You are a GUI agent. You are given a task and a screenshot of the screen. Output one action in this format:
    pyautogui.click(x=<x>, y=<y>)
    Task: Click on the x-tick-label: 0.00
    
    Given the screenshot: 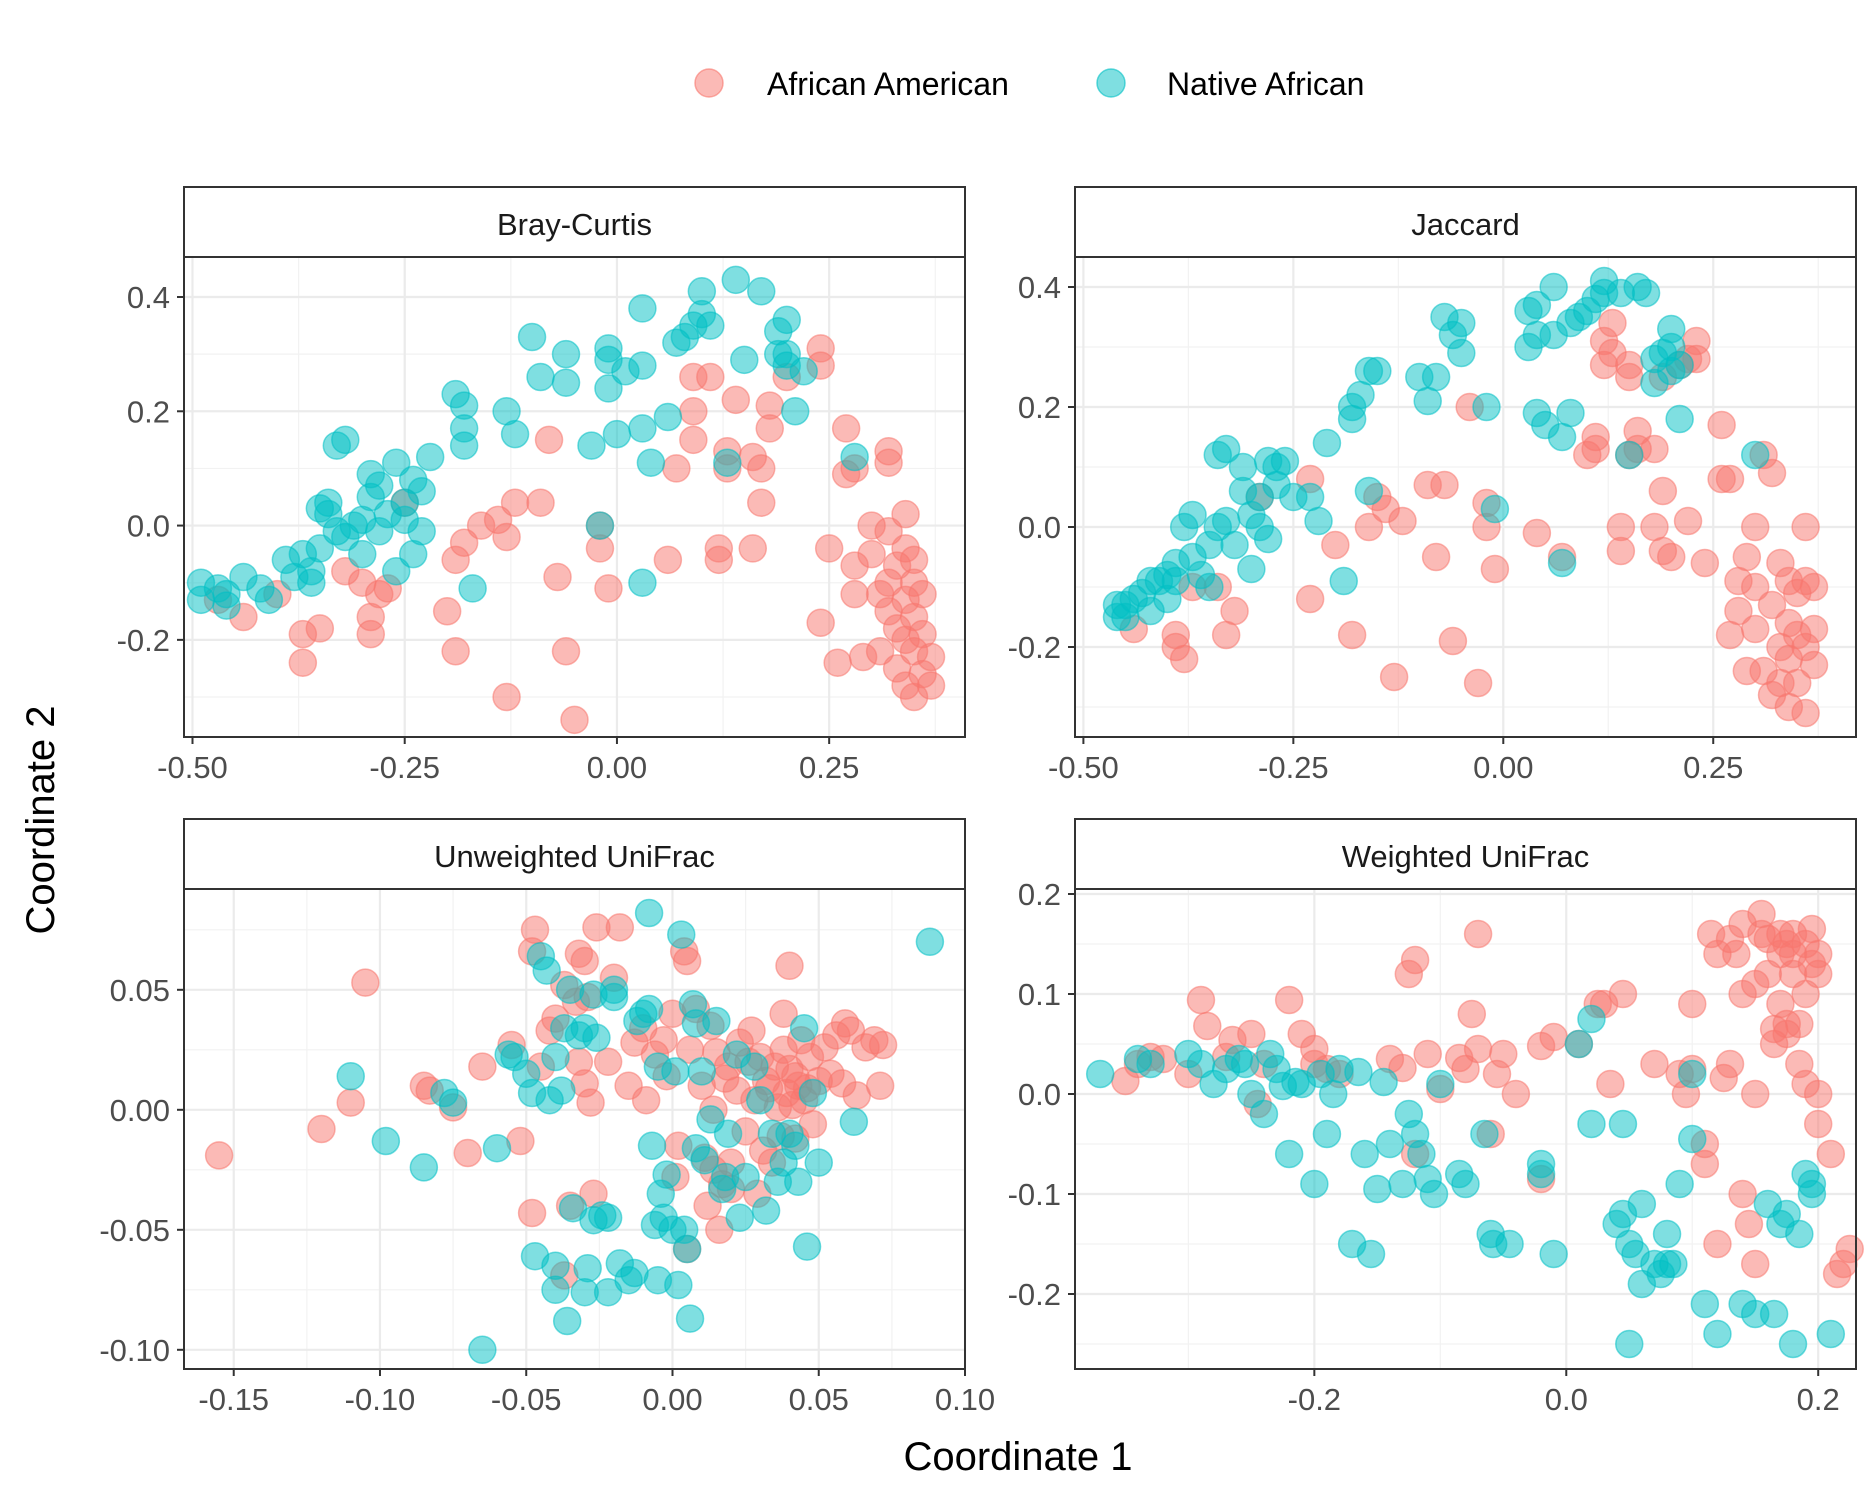 What is the action you would take?
    pyautogui.click(x=1503, y=767)
    